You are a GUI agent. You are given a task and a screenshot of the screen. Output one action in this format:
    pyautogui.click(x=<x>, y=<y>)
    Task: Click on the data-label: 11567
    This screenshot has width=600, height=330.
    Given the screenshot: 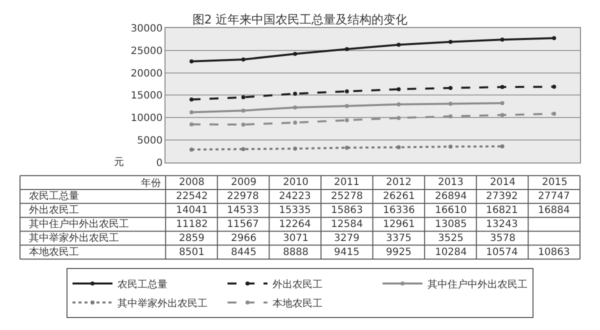 What is the action you would take?
    pyautogui.click(x=243, y=224)
    